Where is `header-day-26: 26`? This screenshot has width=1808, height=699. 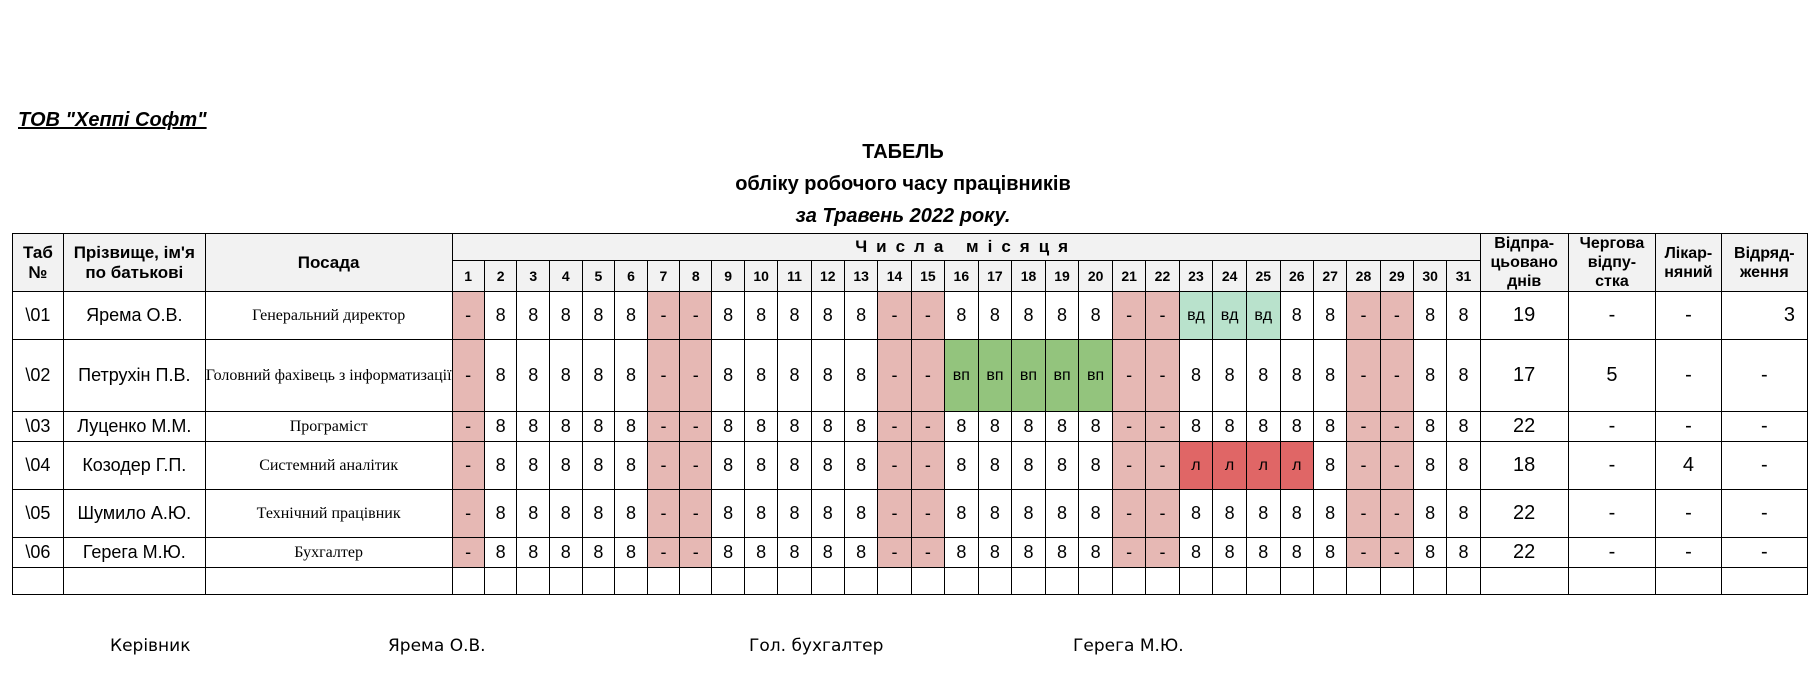
header-day-26: 26 is located at coordinates (1296, 276).